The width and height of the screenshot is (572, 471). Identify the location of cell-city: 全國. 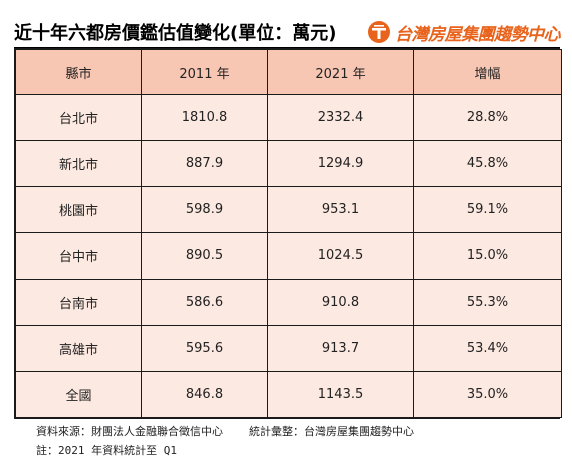
(78, 394).